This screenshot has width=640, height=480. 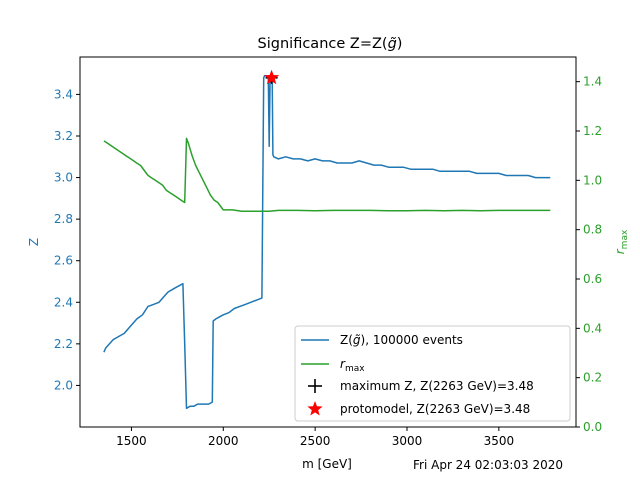 I want to click on right-y-tick-label: 0.2, so click(x=592, y=378).